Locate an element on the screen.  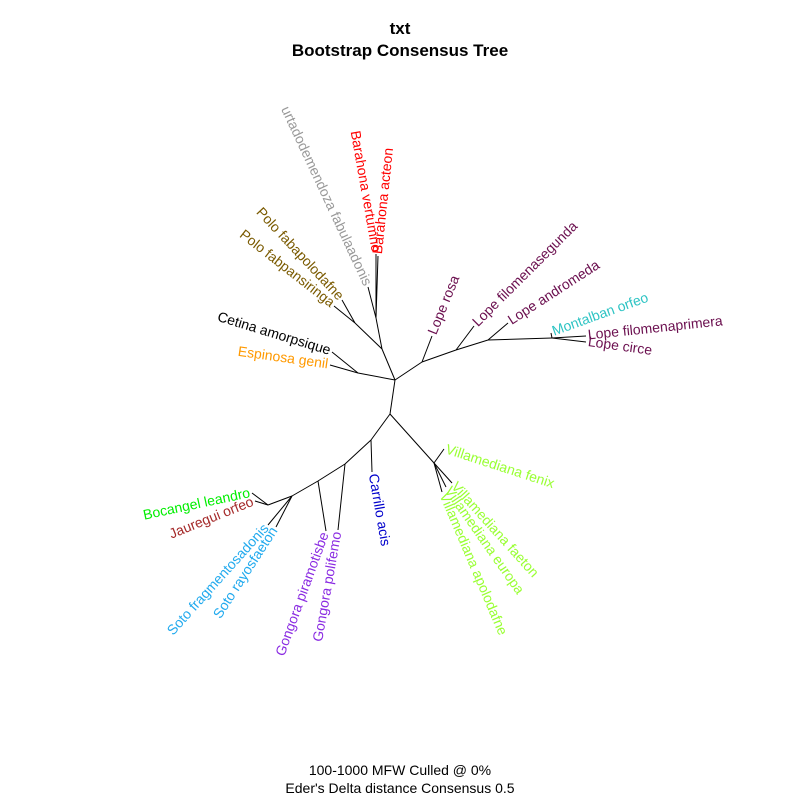
branch-R-S is located at coordinates (392, 397).